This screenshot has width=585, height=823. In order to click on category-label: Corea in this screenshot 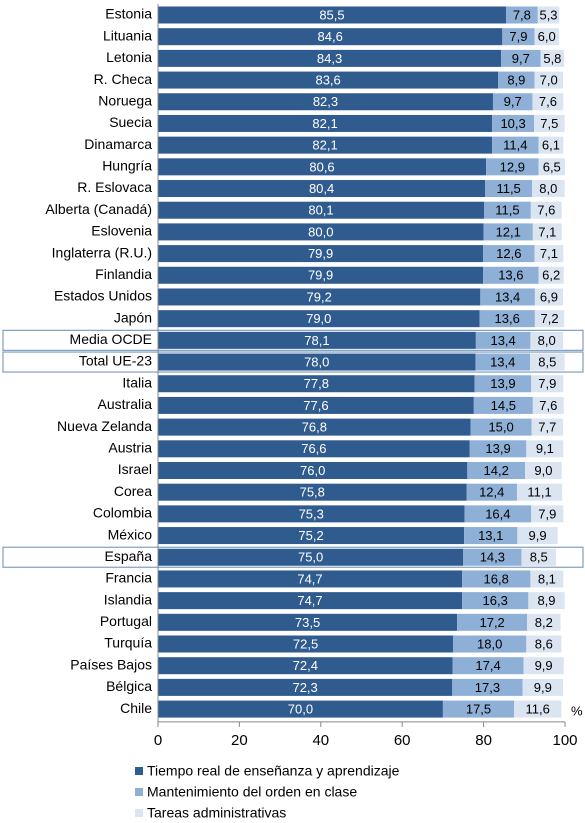, I will do `click(133, 491)`.